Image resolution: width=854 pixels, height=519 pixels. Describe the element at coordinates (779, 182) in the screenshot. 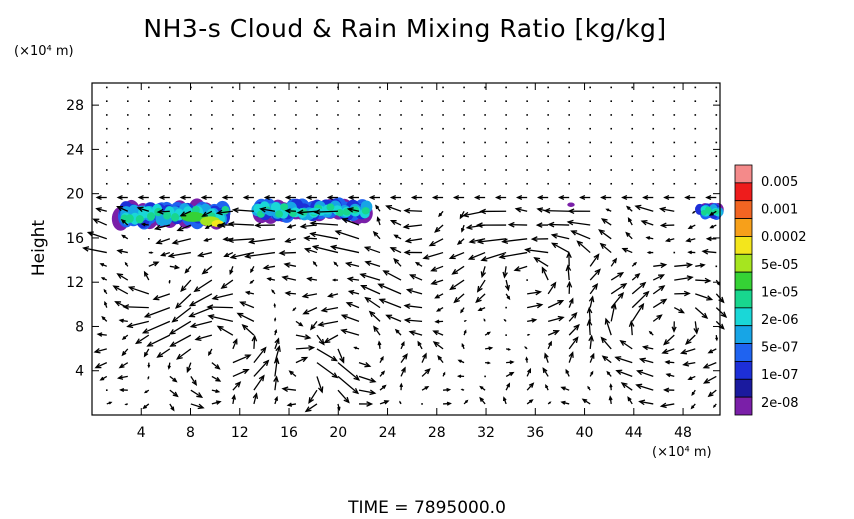

I see `colorbar-label: 0.005` at that location.